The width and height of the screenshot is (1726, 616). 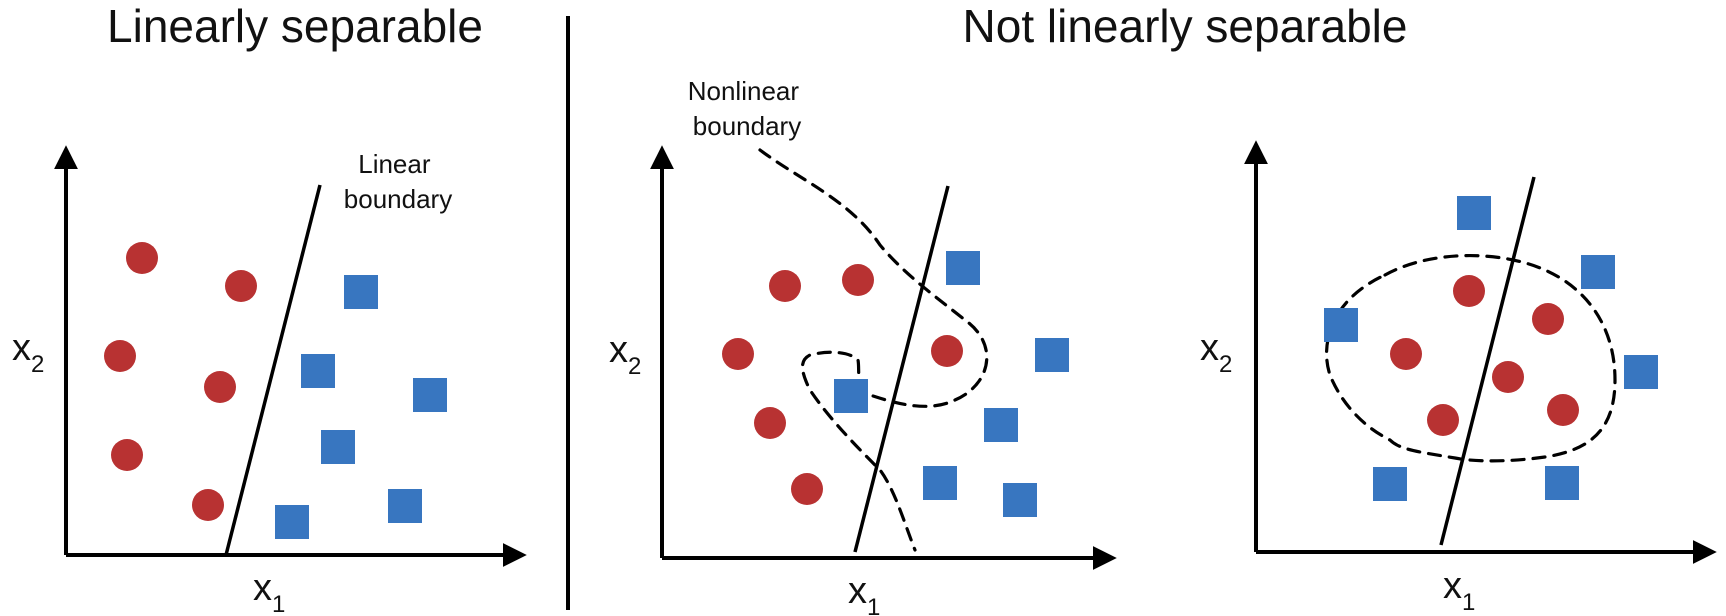 What do you see at coordinates (295, 26) in the screenshot?
I see `title-linearly-separable: Linearly separable` at bounding box center [295, 26].